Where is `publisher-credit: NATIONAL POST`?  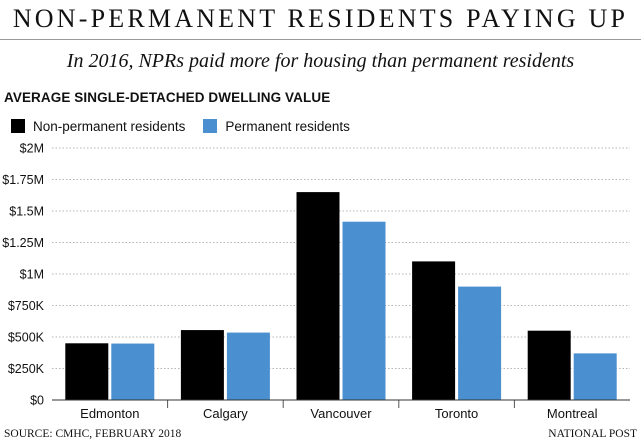
publisher-credit: NATIONAL POST is located at coordinates (592, 434).